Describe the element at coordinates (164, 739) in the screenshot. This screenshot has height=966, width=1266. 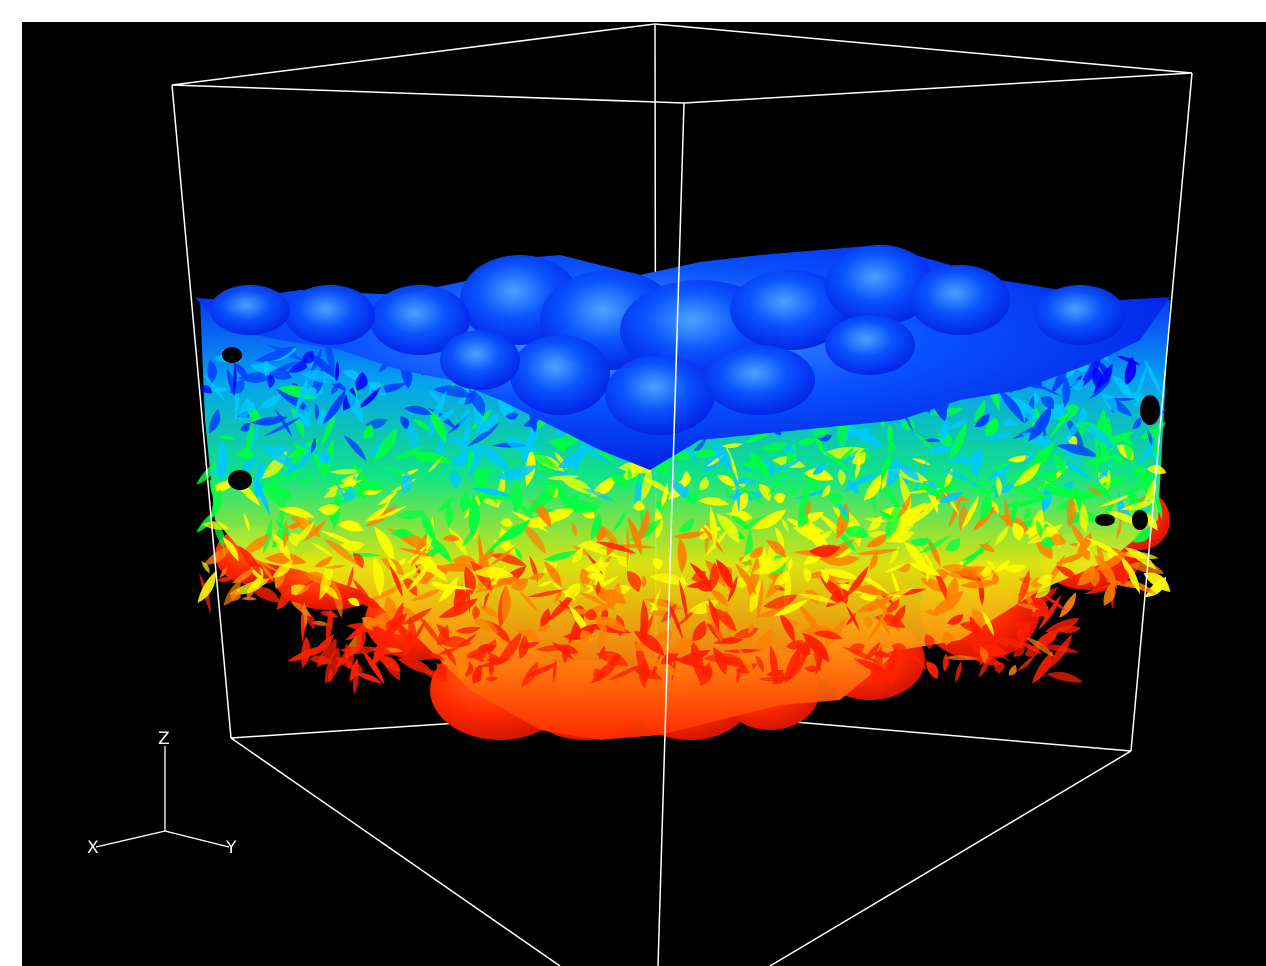
I see `z-axis-label: Z` at that location.